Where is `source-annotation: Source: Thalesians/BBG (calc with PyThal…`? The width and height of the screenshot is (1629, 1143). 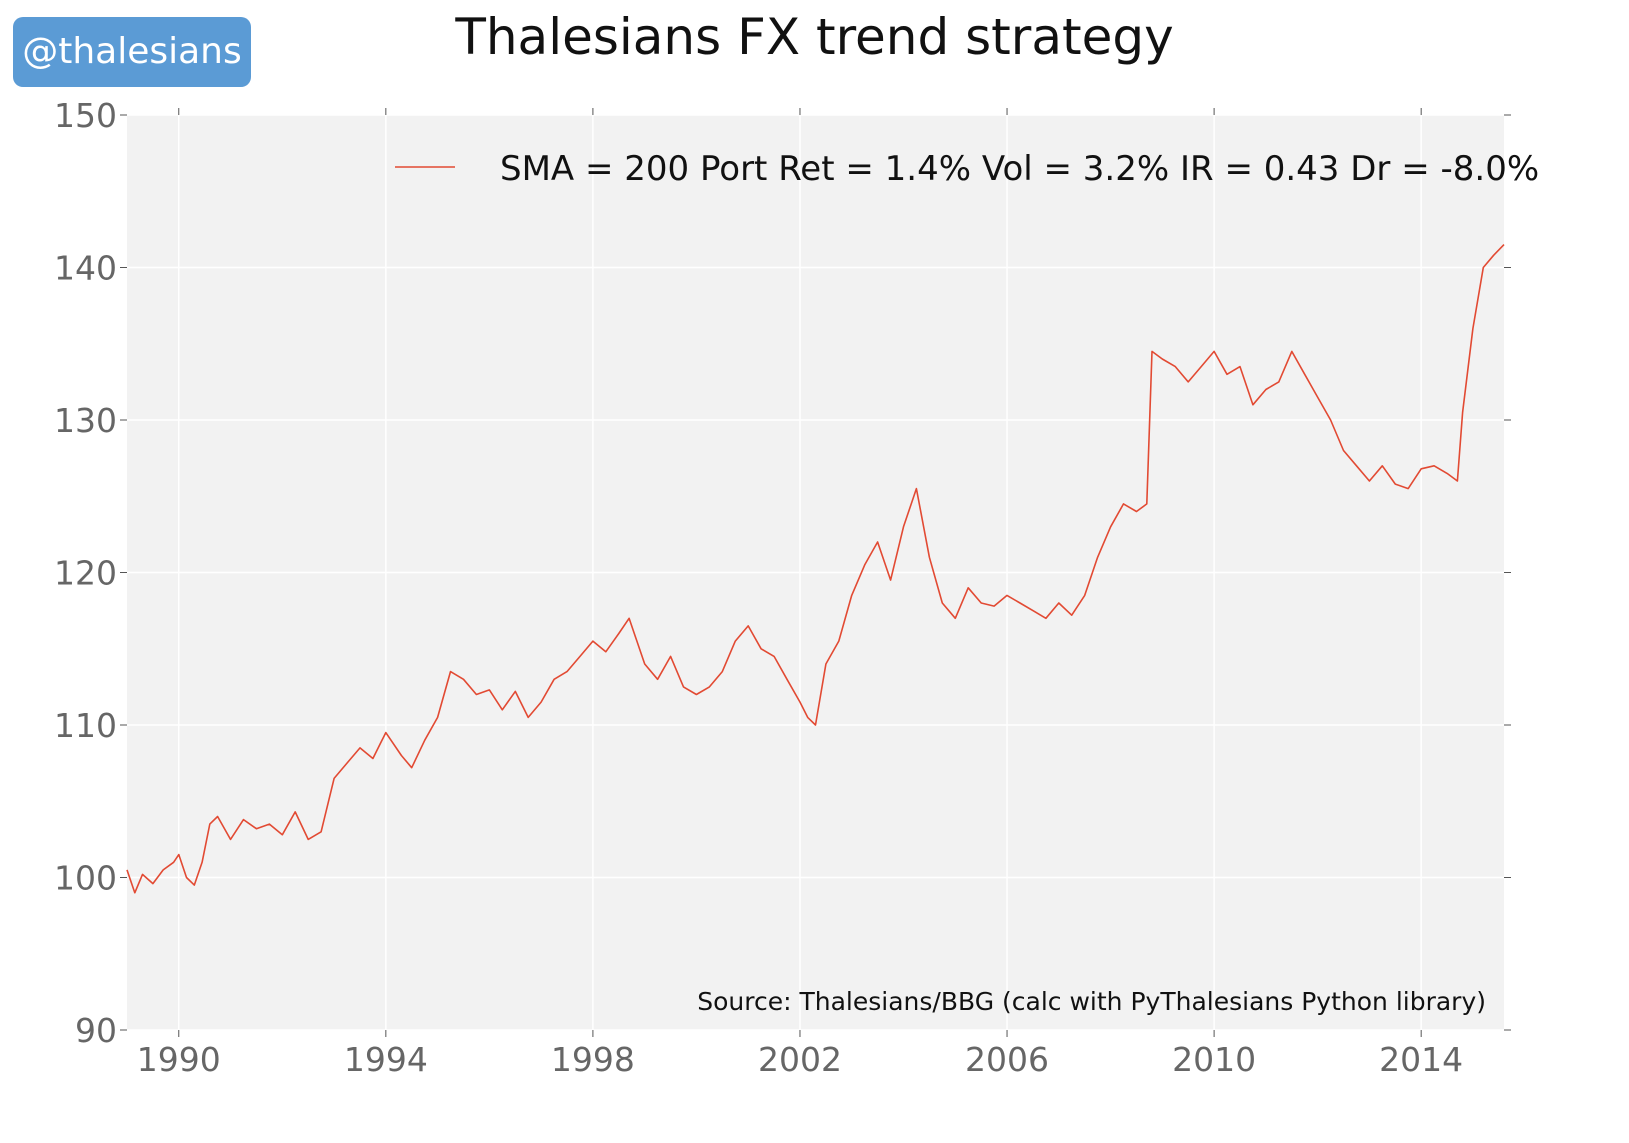
source-annotation: Source: Thalesians/BBG (calc with PyThal… is located at coordinates (1091, 1001).